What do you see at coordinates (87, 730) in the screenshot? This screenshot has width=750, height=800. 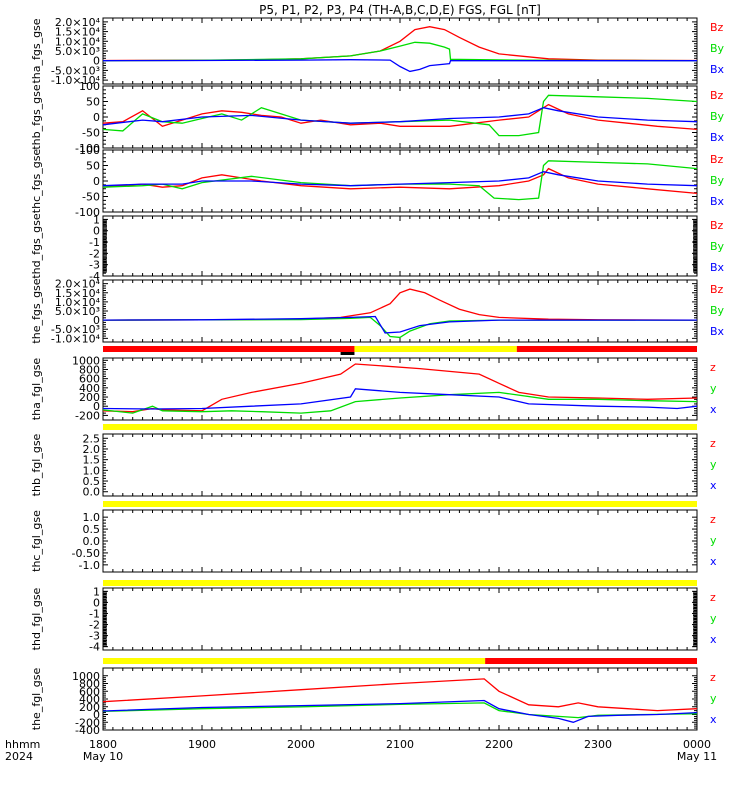 I see `y-tick-label: -400` at bounding box center [87, 730].